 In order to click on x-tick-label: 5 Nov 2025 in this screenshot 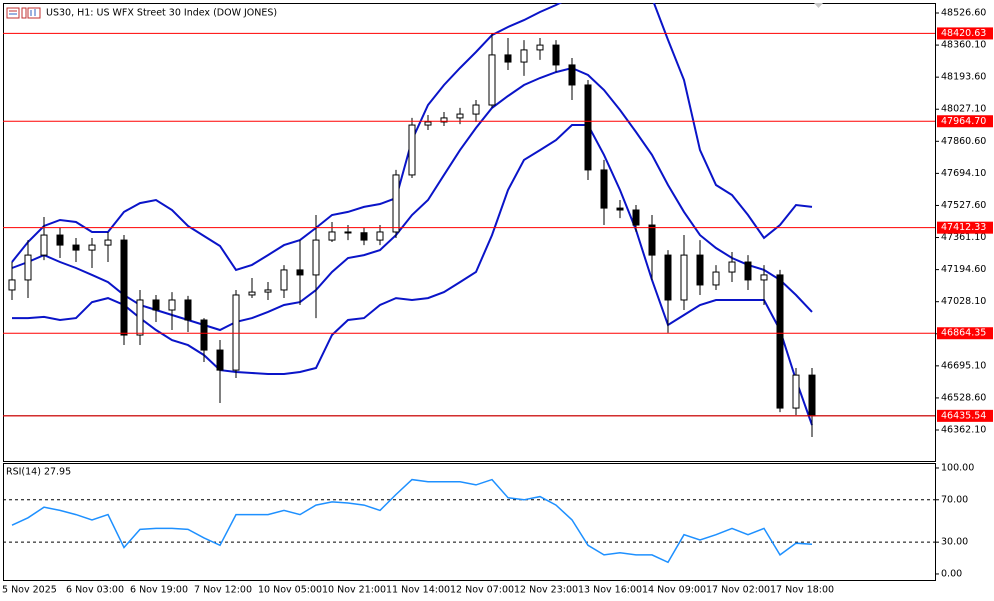, I will do `click(29, 590)`.